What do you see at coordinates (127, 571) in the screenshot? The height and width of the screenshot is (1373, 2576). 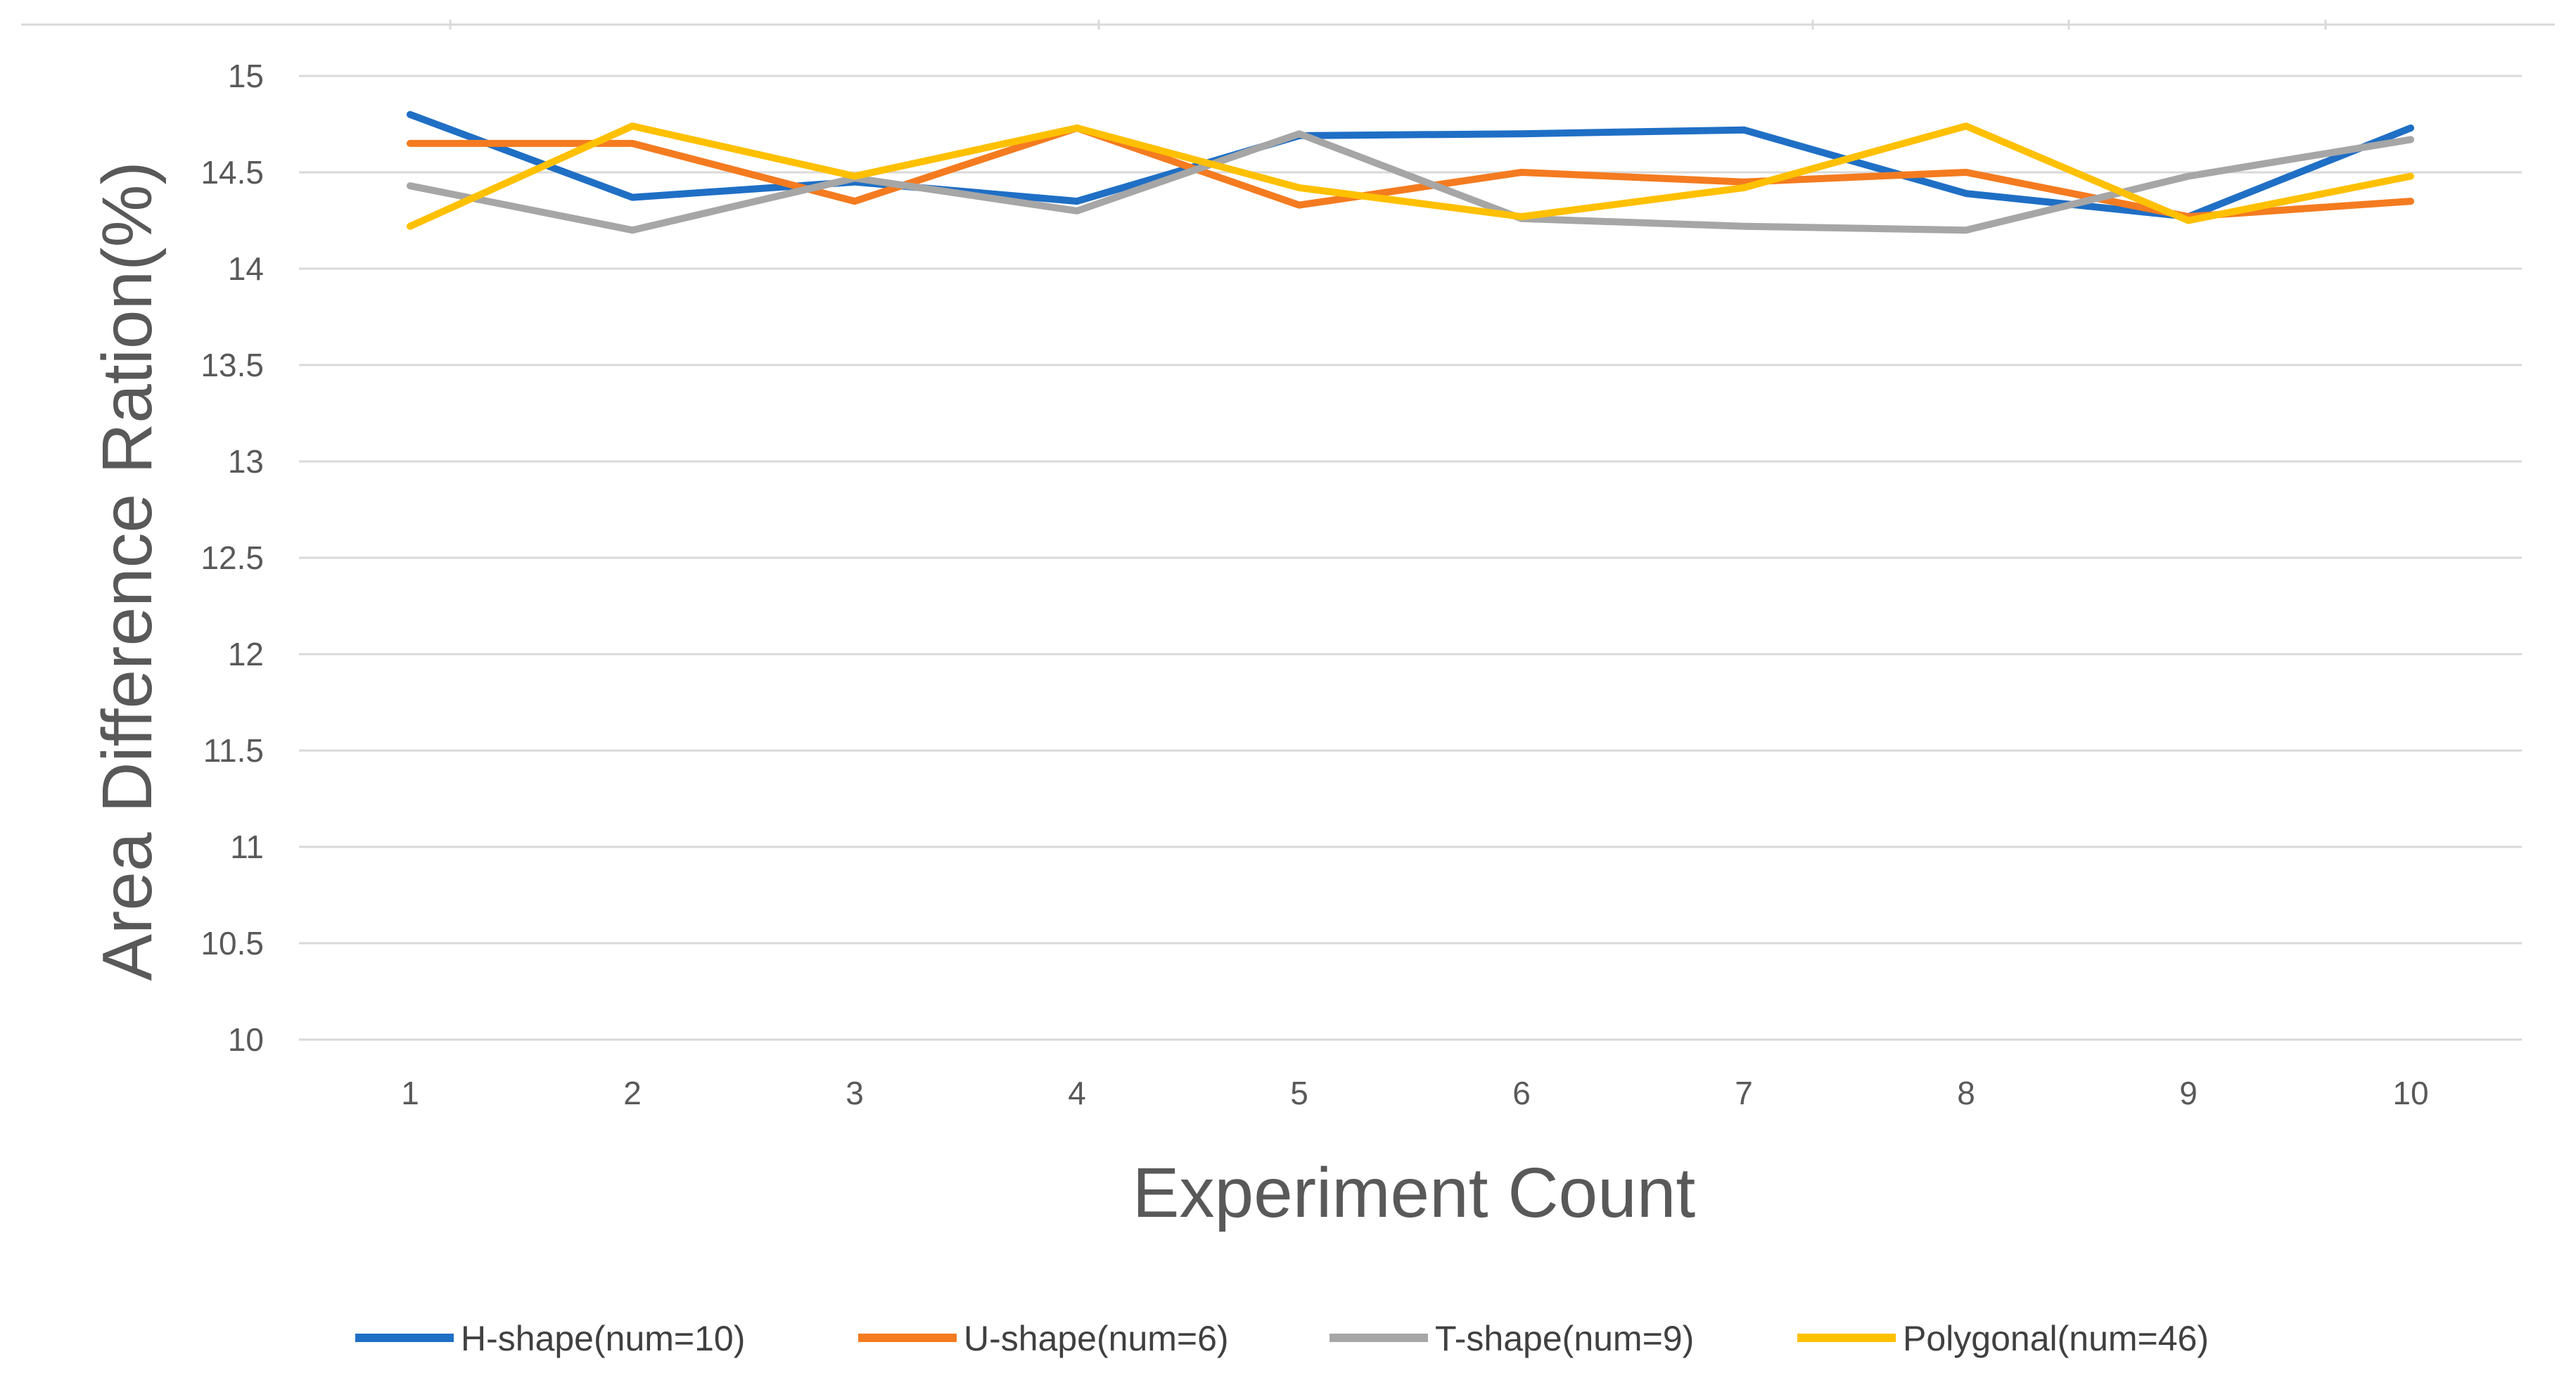 I see `y-axis-title: Area Difference Ration(%)` at bounding box center [127, 571].